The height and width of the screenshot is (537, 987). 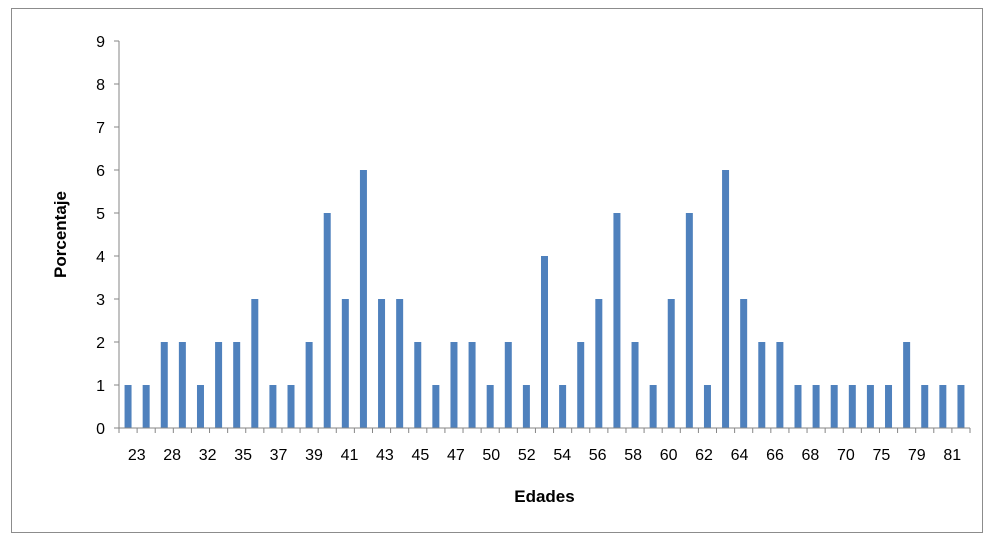 What do you see at coordinates (881, 455) in the screenshot?
I see `x-tick-label: 75` at bounding box center [881, 455].